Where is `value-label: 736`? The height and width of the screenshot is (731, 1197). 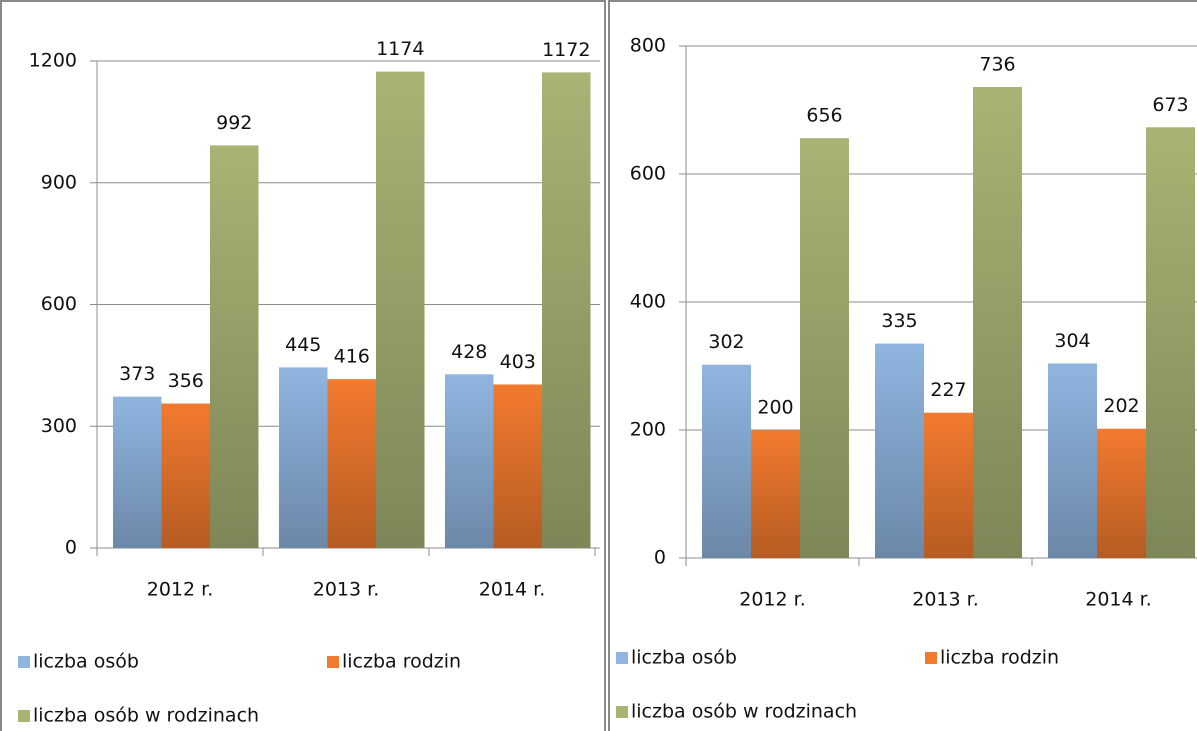
value-label: 736 is located at coordinates (997, 64).